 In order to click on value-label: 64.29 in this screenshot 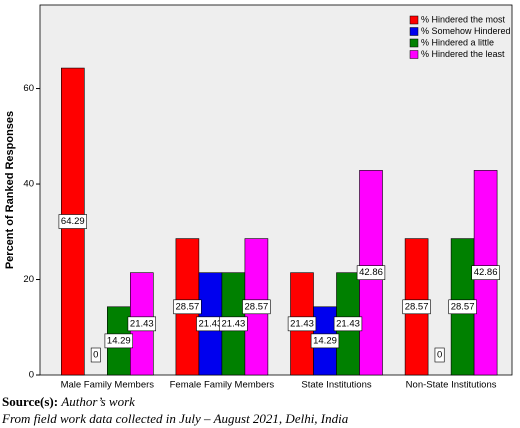, I will do `click(73, 221)`.